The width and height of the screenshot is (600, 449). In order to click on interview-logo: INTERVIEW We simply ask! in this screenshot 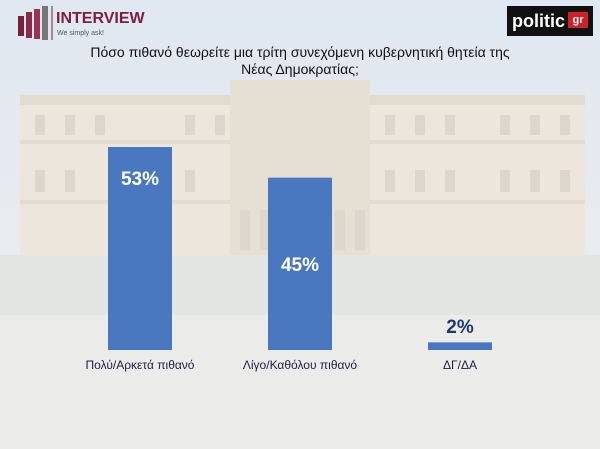, I will do `click(82, 23)`.